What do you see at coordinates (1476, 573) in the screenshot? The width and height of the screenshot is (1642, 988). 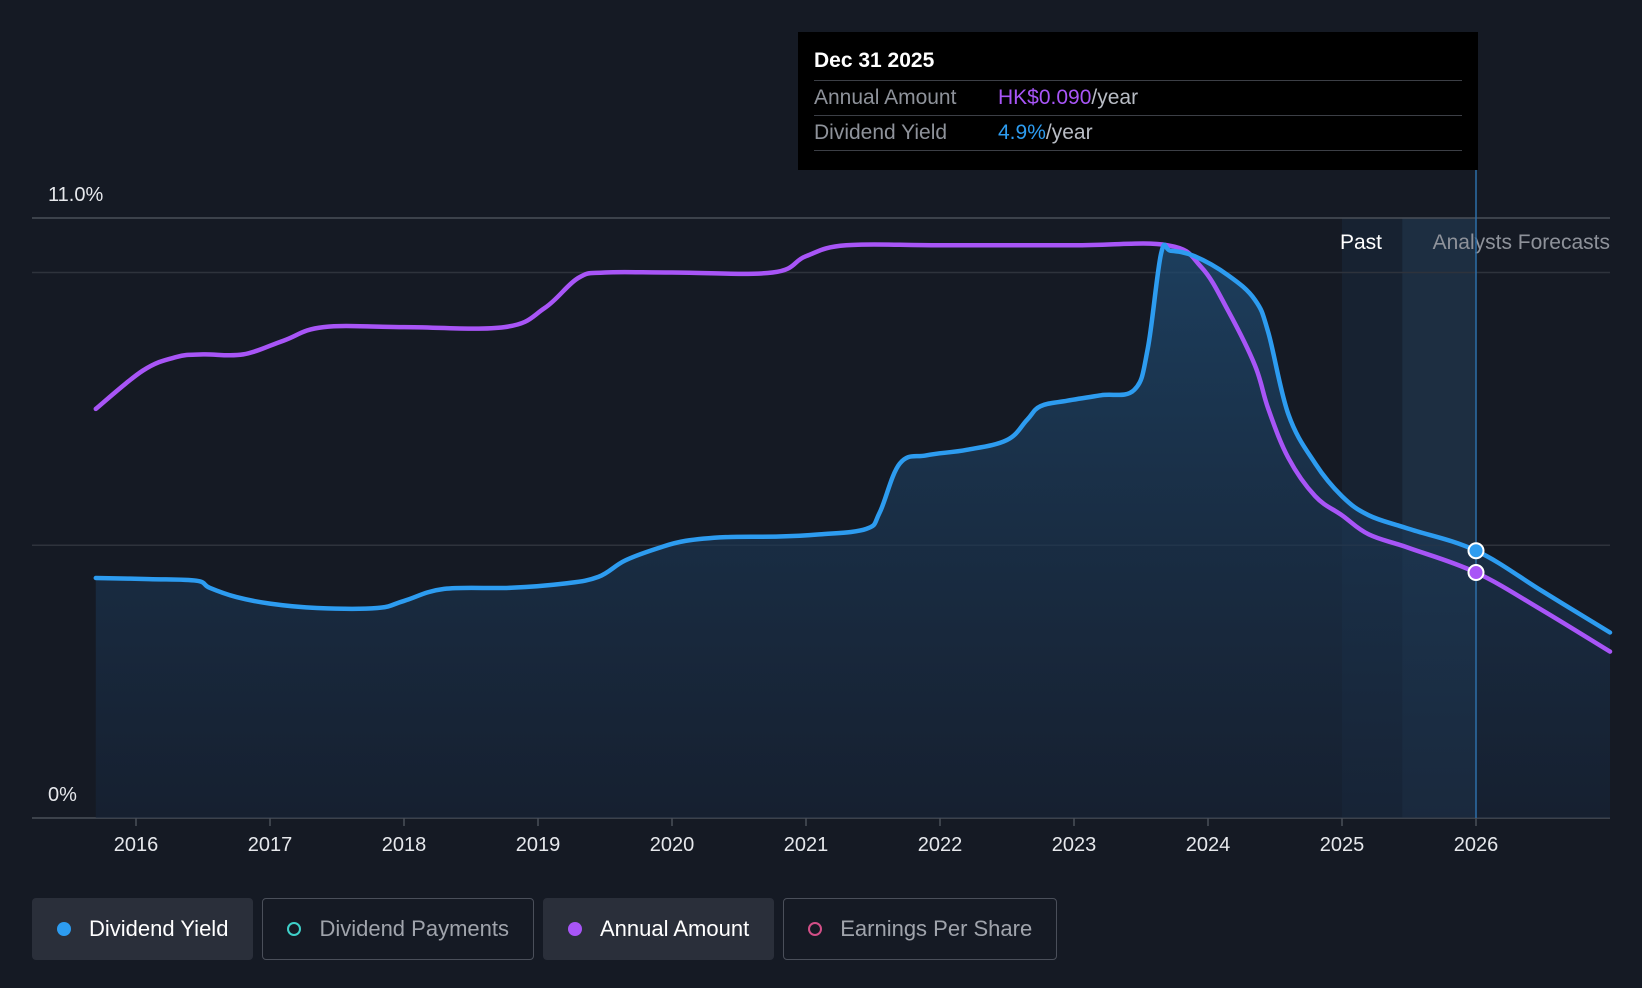 I see `annual-amount-marker` at bounding box center [1476, 573].